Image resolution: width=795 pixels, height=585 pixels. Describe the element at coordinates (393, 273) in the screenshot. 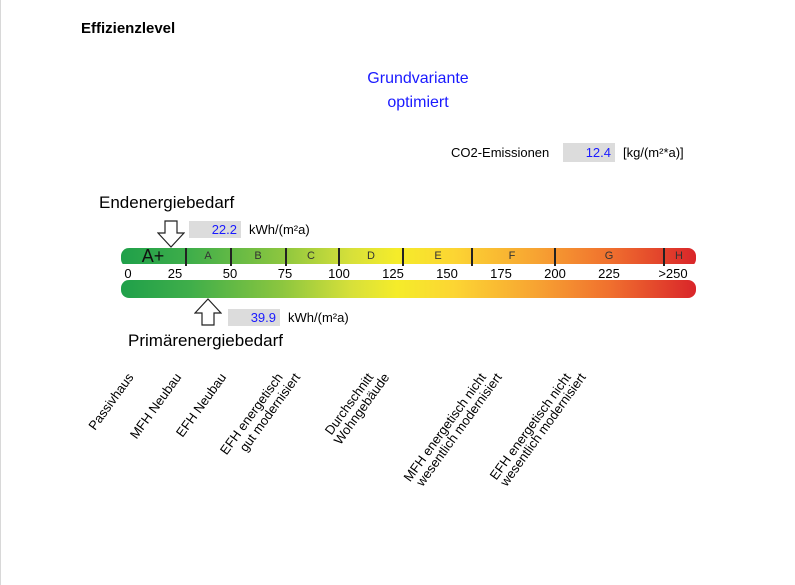

I see `tick-label: 125` at that location.